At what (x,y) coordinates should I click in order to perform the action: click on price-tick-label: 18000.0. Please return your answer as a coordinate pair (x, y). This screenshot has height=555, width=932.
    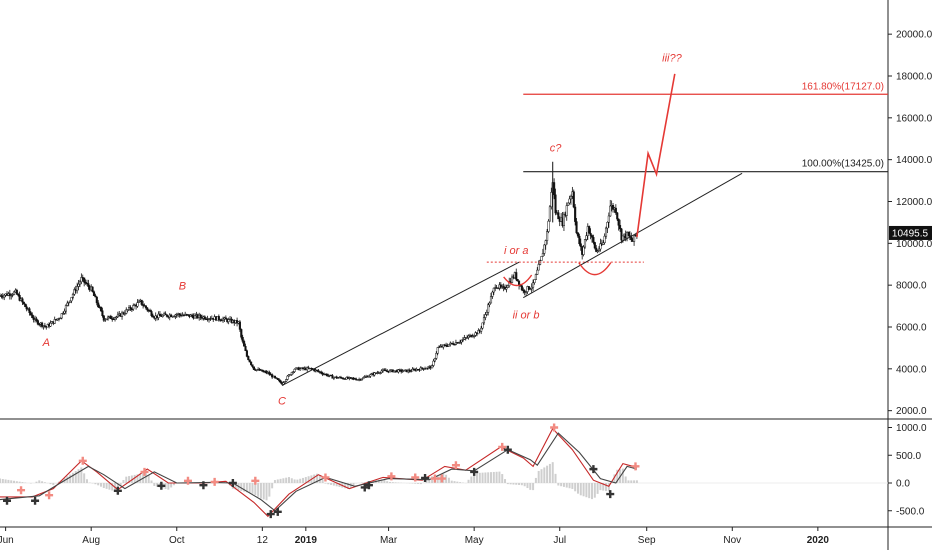
    Looking at the image, I should click on (914, 76).